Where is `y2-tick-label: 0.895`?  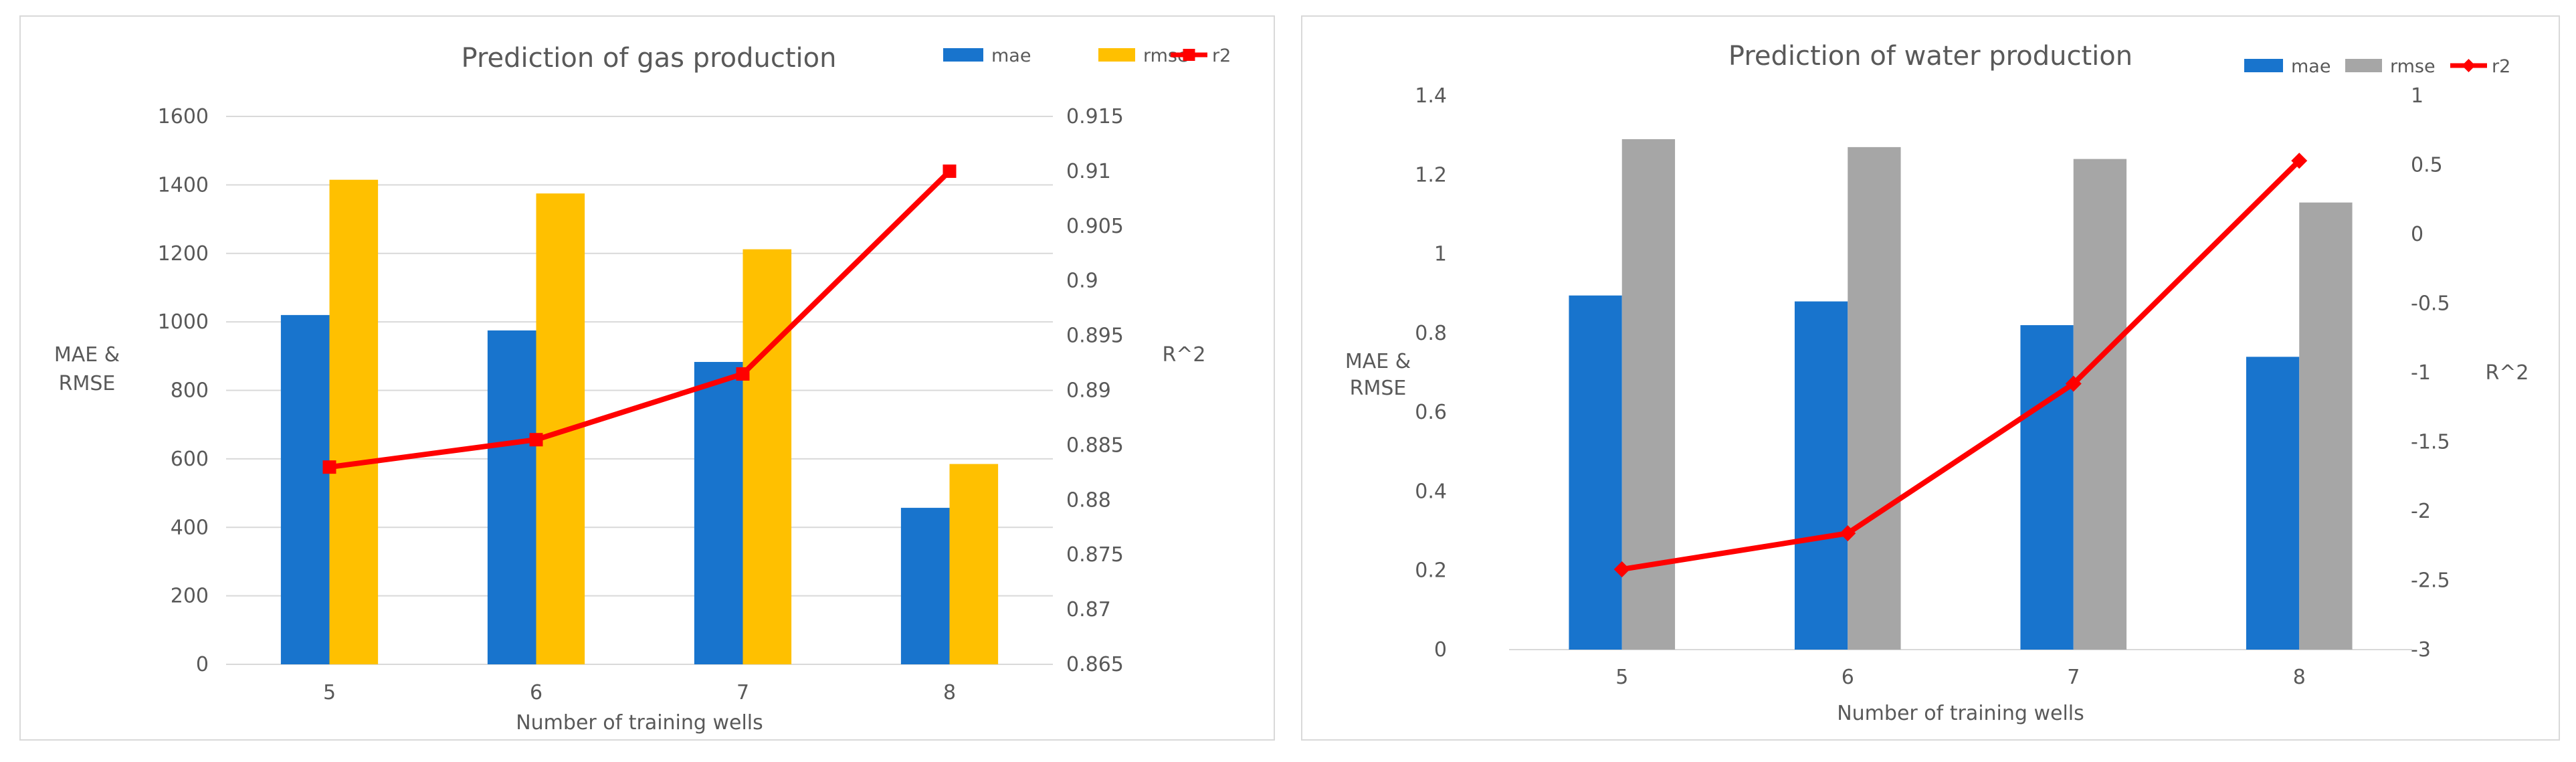 y2-tick-label: 0.895 is located at coordinates (1095, 336).